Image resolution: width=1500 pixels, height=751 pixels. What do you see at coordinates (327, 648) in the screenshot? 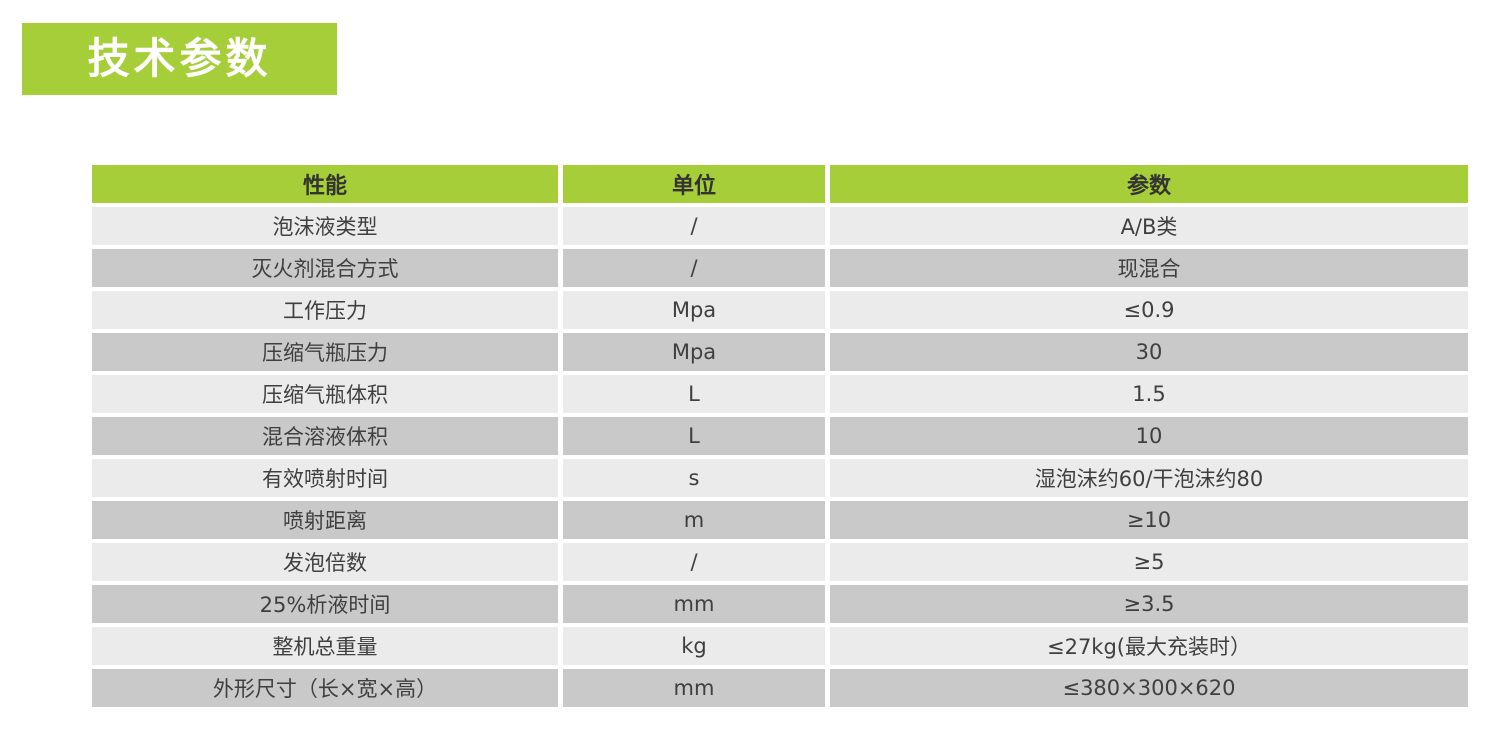
I see `cell-performance: 整机总重量` at bounding box center [327, 648].